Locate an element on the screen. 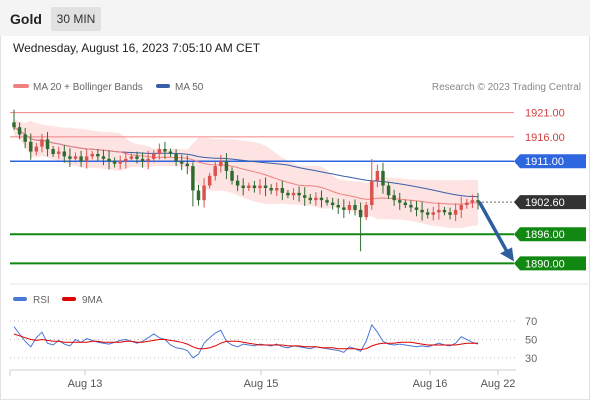  rsi-tick-50: 50 is located at coordinates (531, 341).